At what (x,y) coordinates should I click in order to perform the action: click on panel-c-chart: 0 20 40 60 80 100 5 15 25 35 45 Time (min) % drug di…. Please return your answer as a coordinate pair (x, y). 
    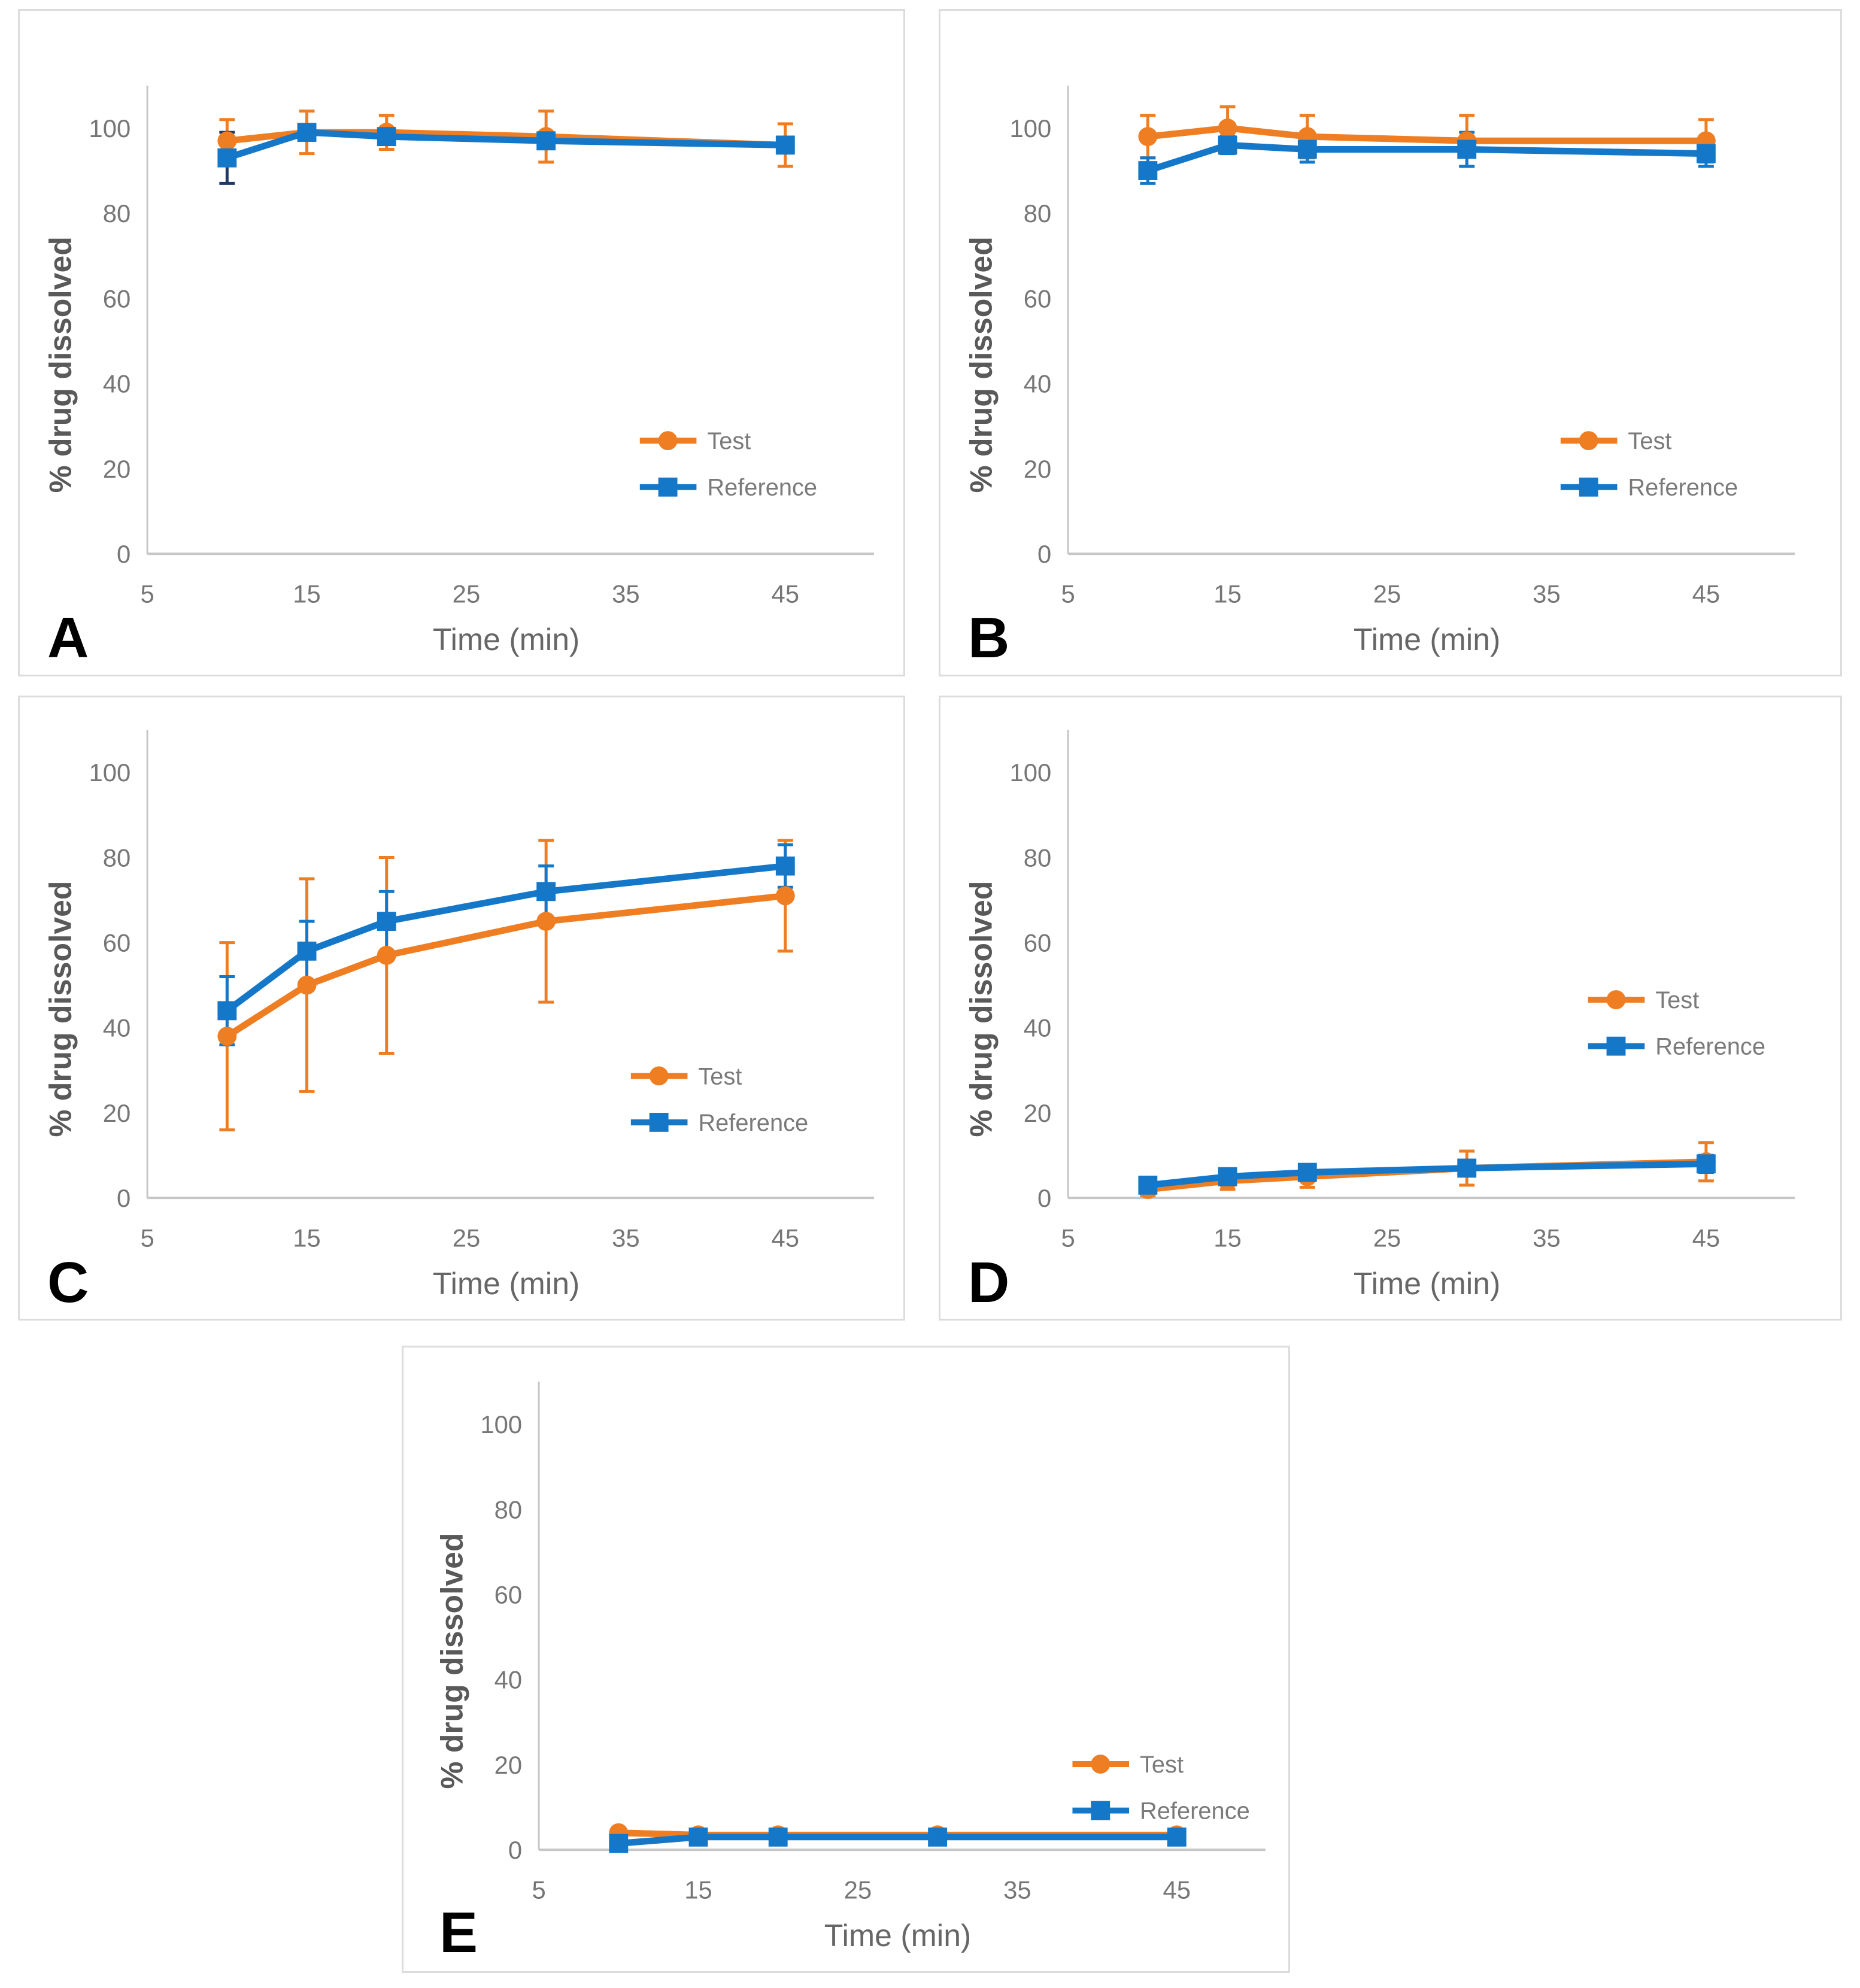
    Looking at the image, I should click on (461, 1008).